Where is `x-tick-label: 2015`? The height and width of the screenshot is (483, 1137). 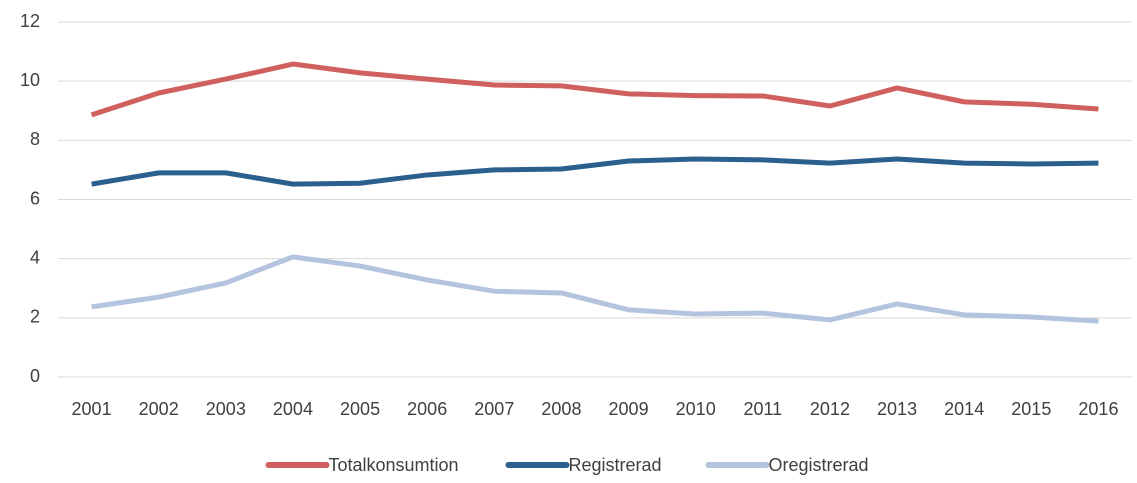 x-tick-label: 2015 is located at coordinates (1031, 409).